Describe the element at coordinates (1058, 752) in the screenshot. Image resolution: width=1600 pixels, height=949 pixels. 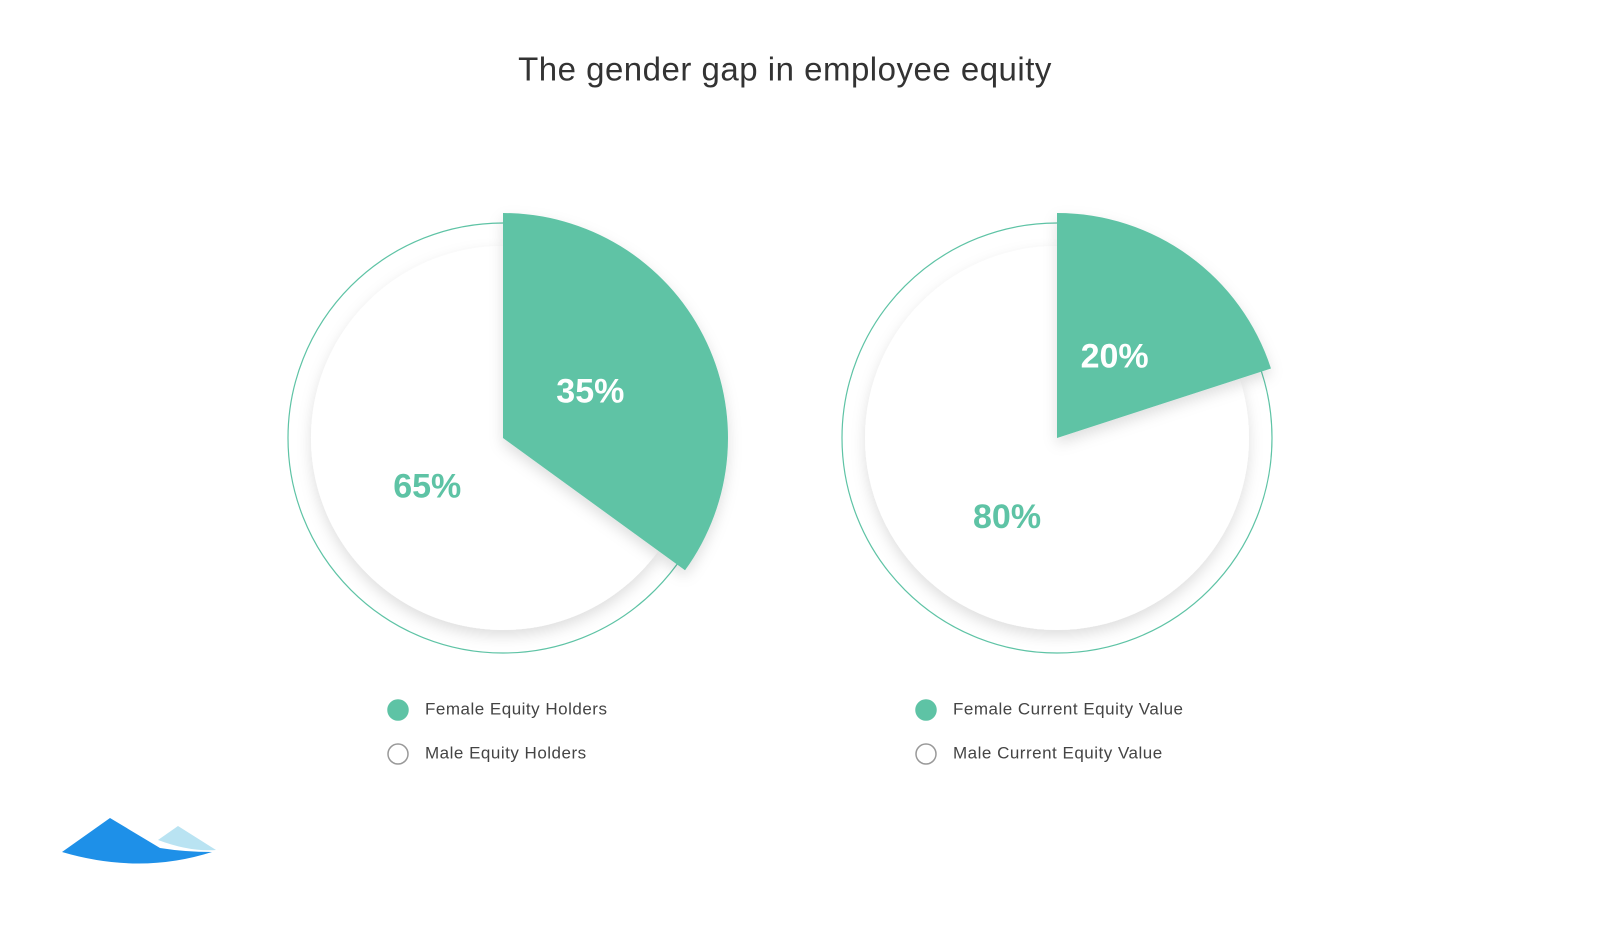
I see `legend-label: Male Current Equity Value` at that location.